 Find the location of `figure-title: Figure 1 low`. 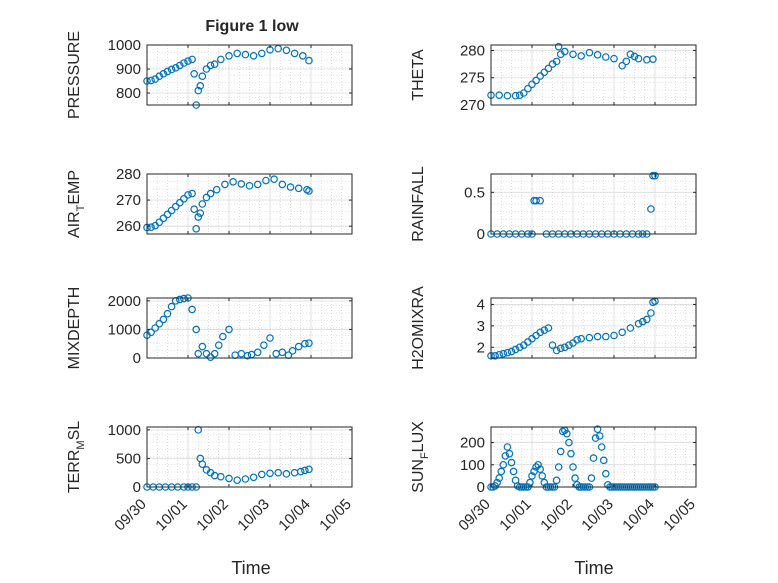

figure-title: Figure 1 low is located at coordinates (252, 26).